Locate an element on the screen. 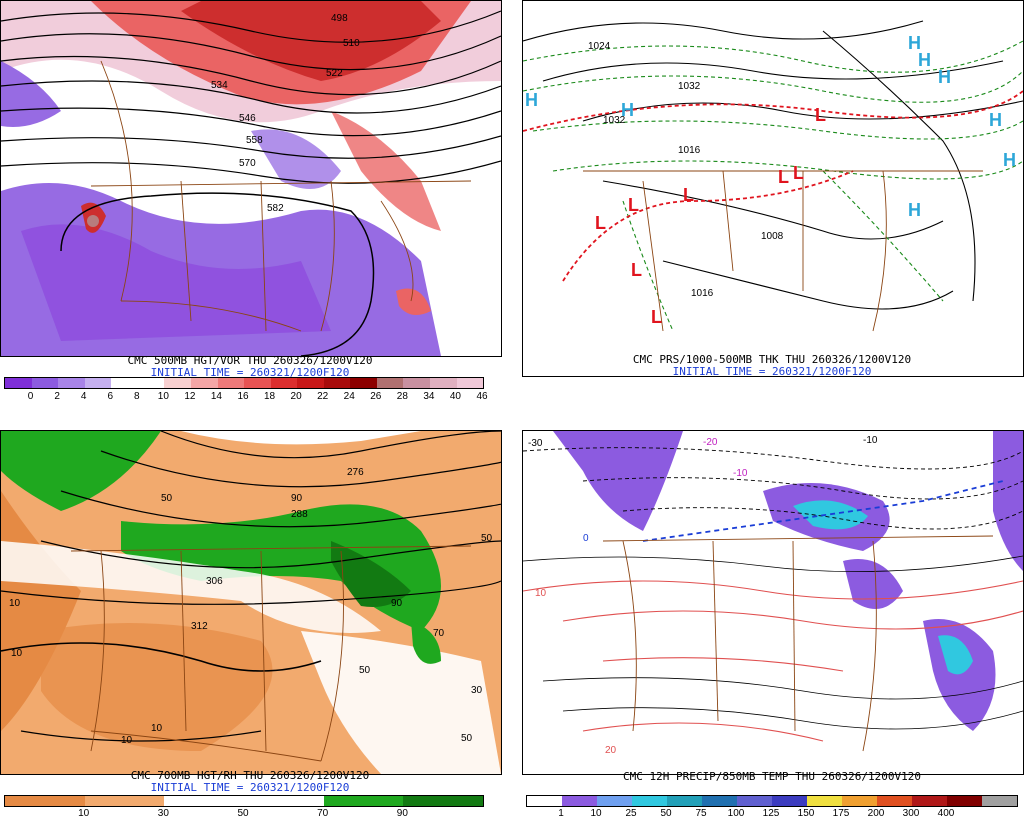  colorbar-tick-label: 24 is located at coordinates (349, 396).